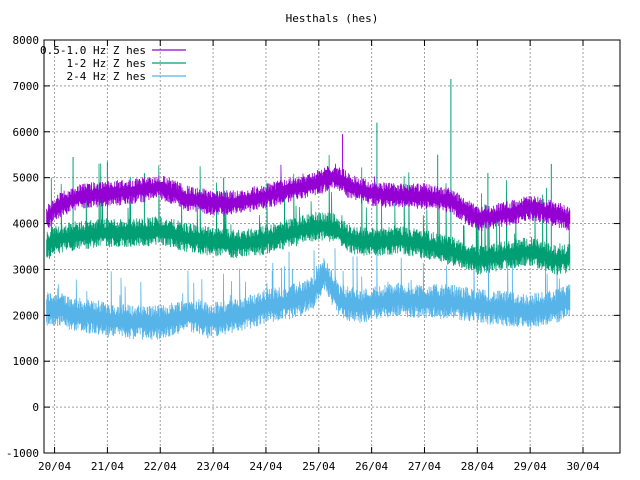 The width and height of the screenshot is (640, 480). Describe the element at coordinates (477, 466) in the screenshot. I see `x-tick-label: 28/04` at that location.